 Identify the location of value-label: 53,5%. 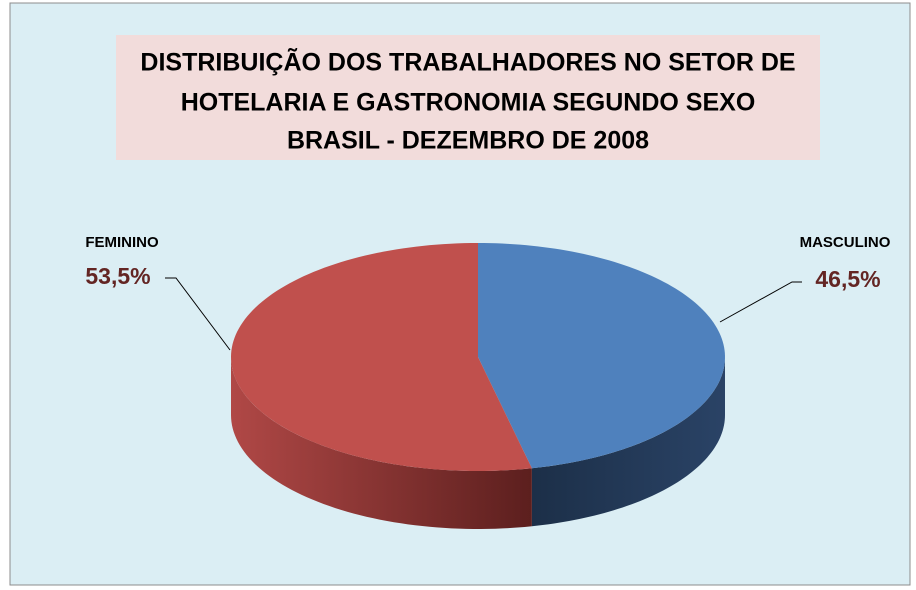
(117, 276).